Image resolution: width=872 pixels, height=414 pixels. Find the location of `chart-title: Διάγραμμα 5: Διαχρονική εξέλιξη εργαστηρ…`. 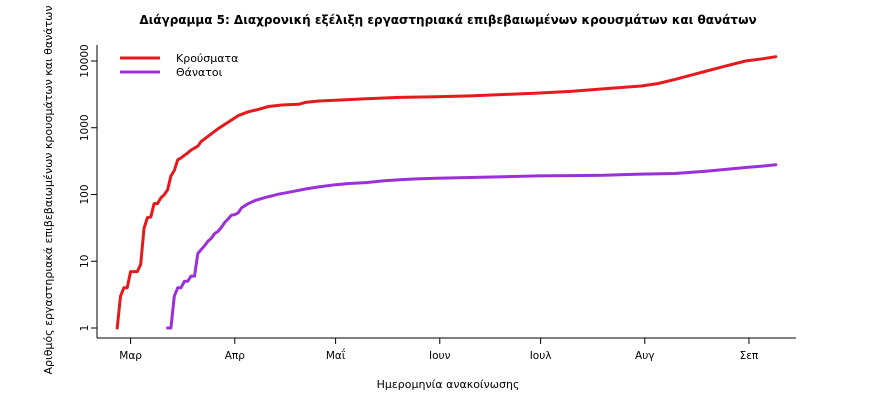

chart-title: Διάγραμμα 5: Διαχρονική εξέλιξη εργαστηρ… is located at coordinates (447, 20).